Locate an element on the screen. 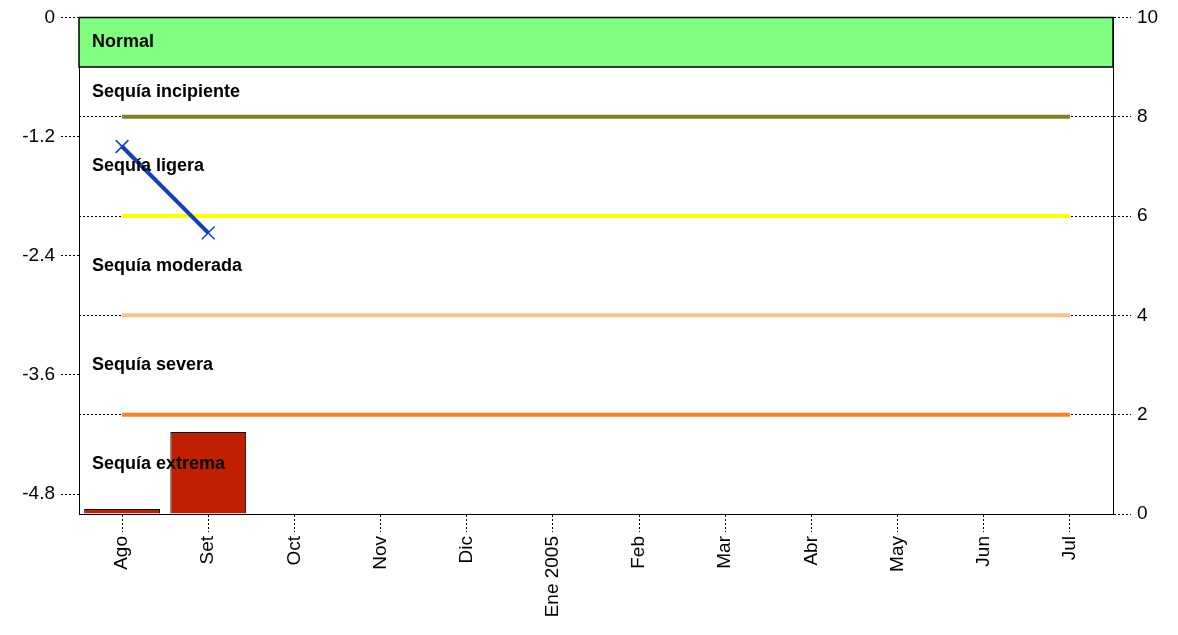 The height and width of the screenshot is (635, 1178). y-tick-label: -2.4 is located at coordinates (39, 254).